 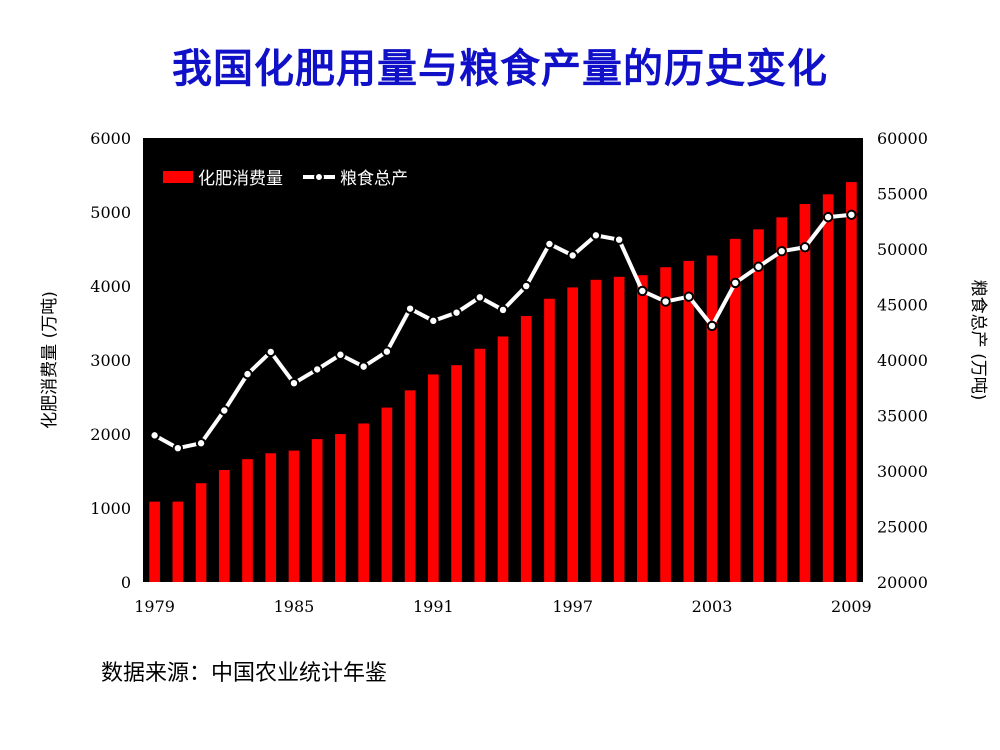 What do you see at coordinates (294, 516) in the screenshot?
I see `bar-1985` at bounding box center [294, 516].